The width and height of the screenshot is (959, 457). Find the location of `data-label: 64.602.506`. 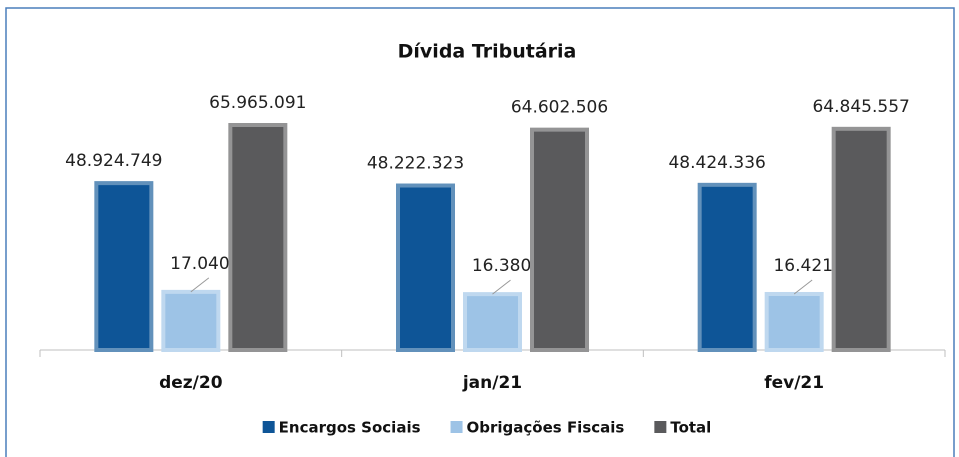

data-label: 64.602.506 is located at coordinates (559, 108).